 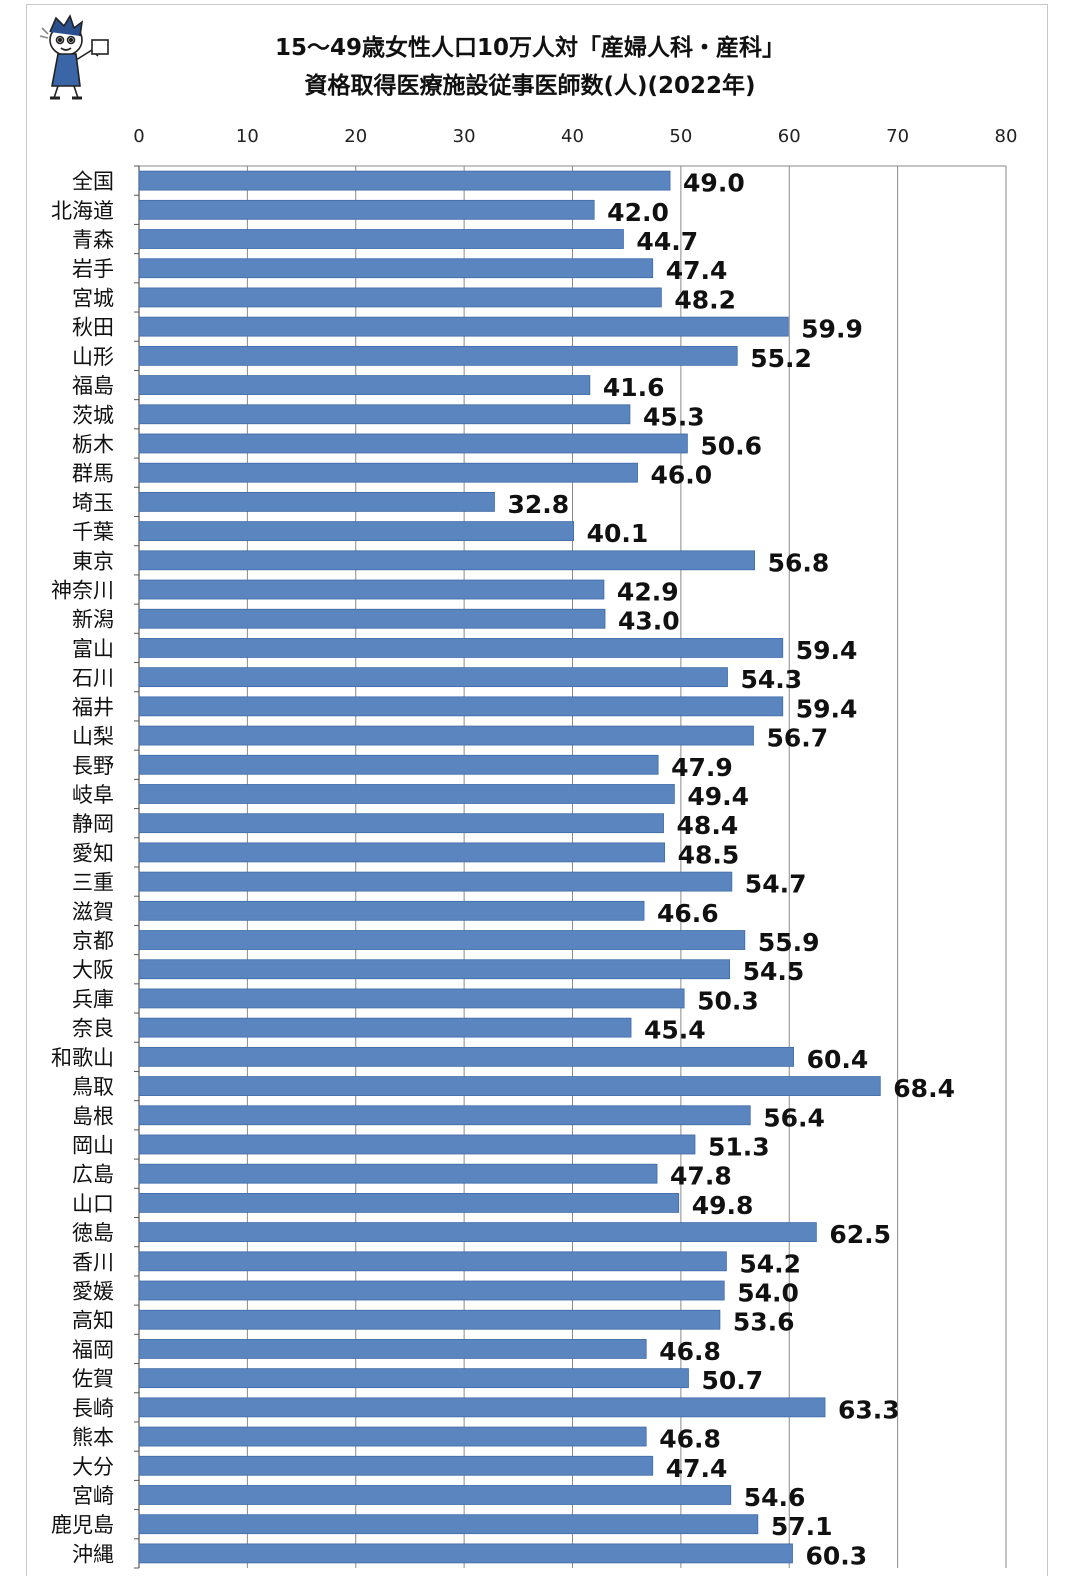 What do you see at coordinates (93, 1175) in the screenshot?
I see `category-label: 広島` at bounding box center [93, 1175].